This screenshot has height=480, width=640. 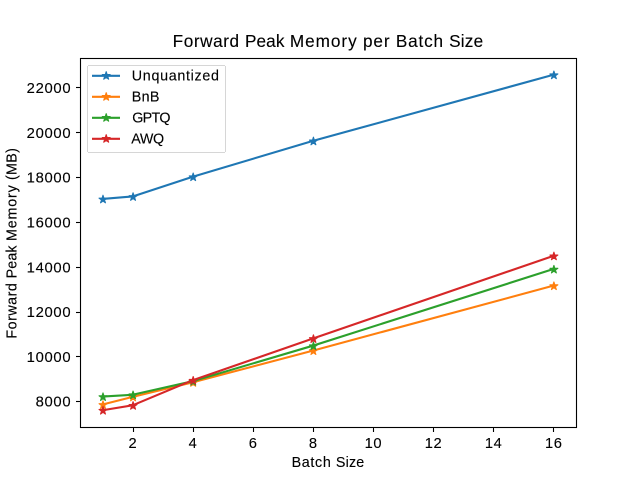 I want to click on svg-text: 12000, so click(x=49, y=313).